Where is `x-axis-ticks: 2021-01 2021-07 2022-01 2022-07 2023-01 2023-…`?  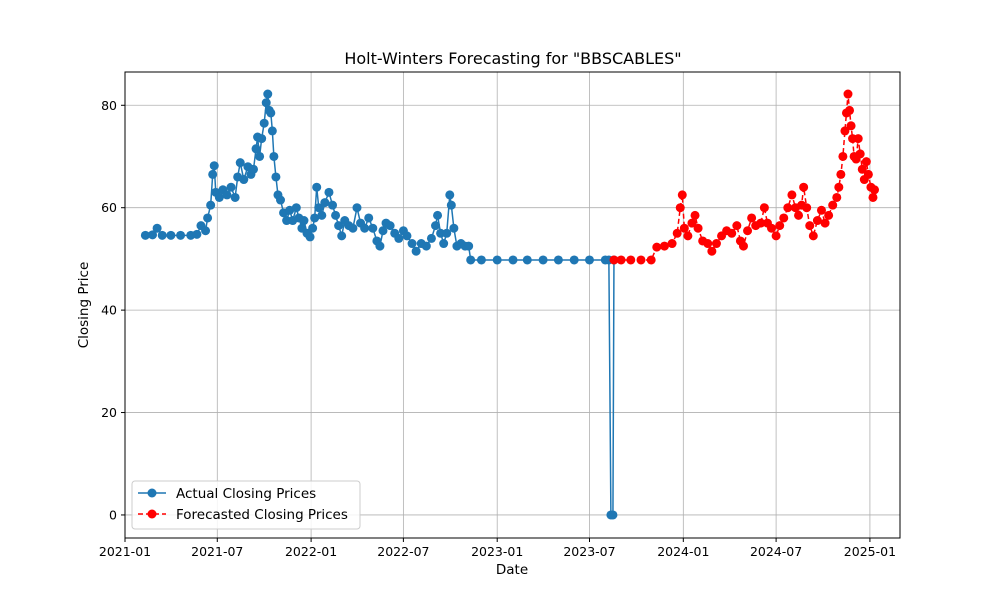 x-axis-ticks: 2021-01 2021-07 2022-01 2022-07 2023-01 2023-… is located at coordinates (497, 548).